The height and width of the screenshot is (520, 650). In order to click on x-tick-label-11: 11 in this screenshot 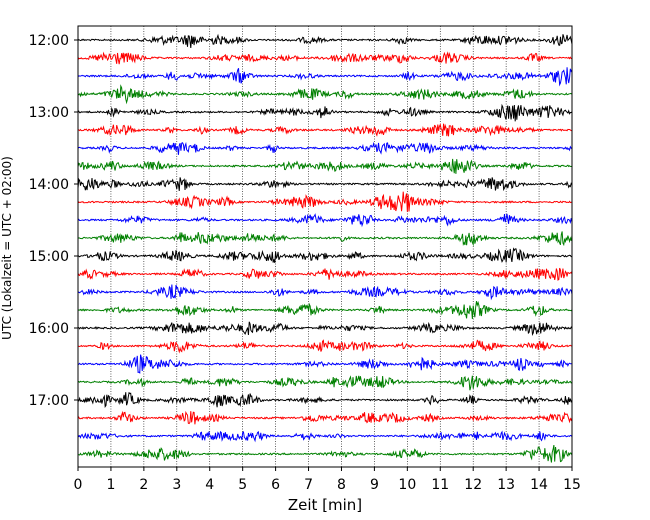, I will do `click(440, 485)`.